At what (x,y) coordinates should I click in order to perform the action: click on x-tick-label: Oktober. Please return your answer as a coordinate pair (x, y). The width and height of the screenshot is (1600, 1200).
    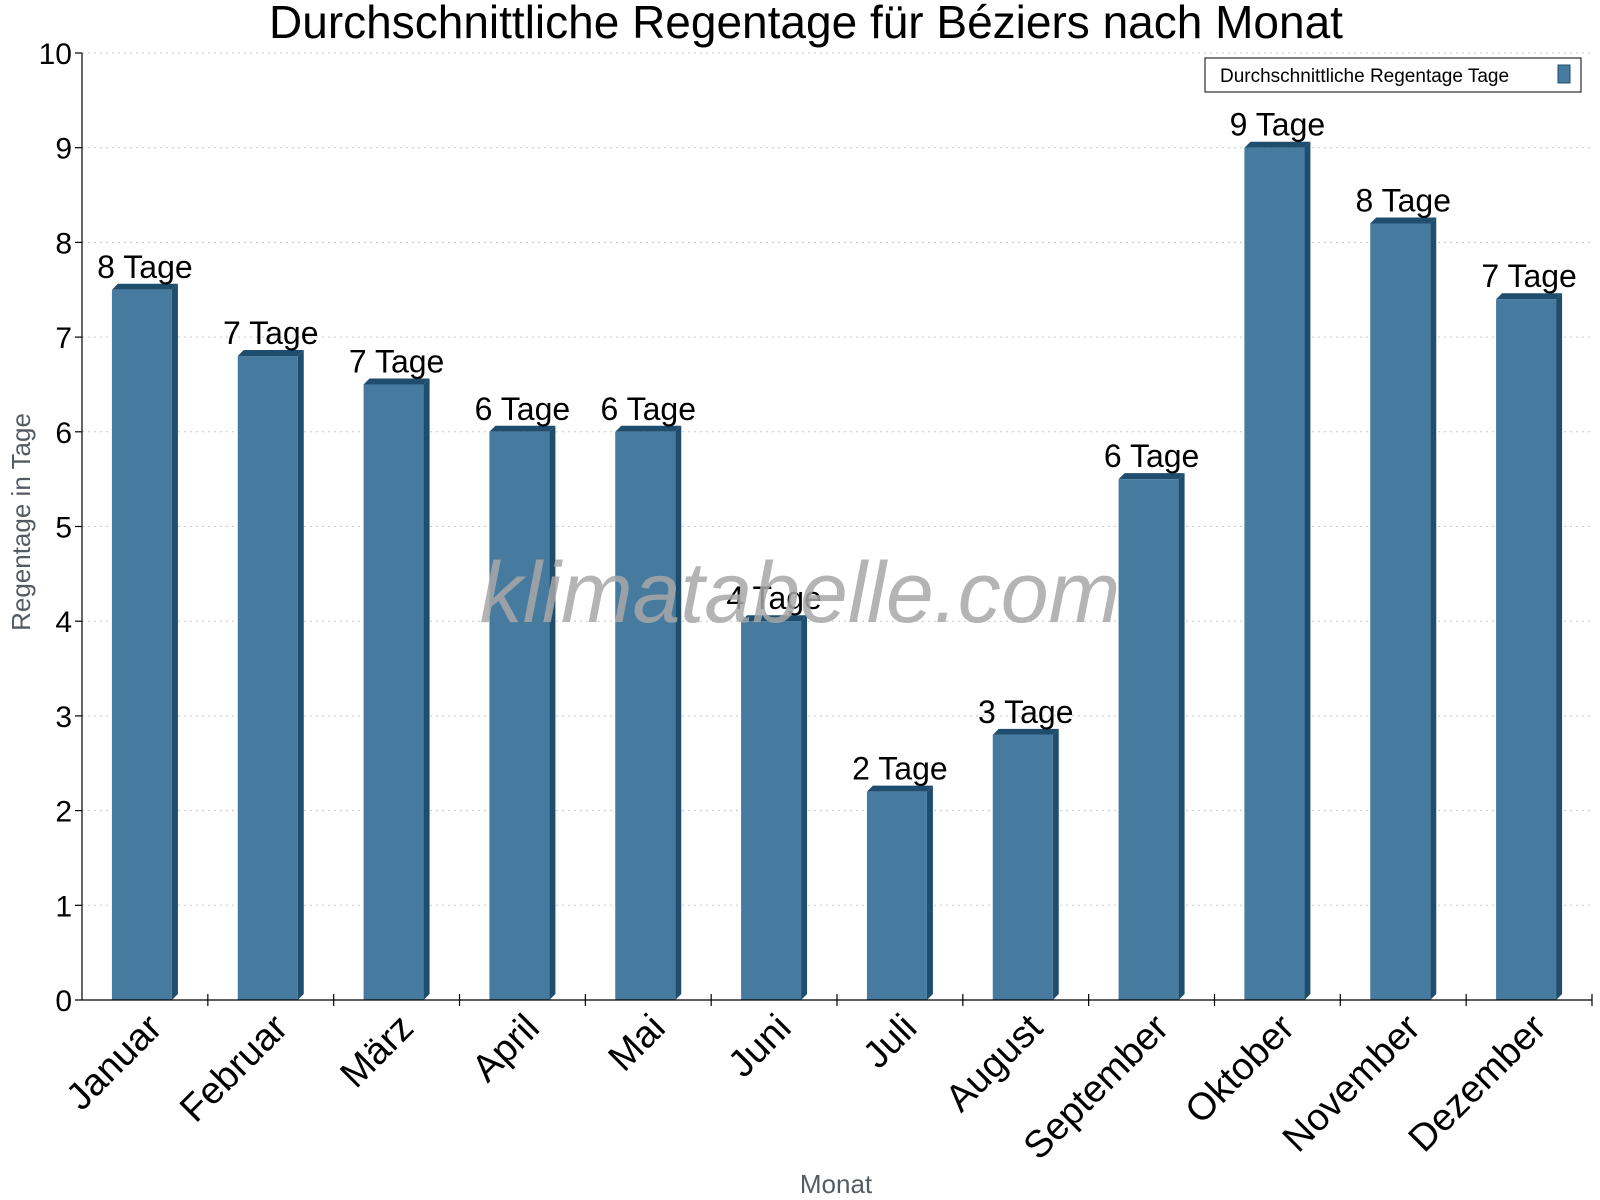
    Looking at the image, I should click on (1241, 1069).